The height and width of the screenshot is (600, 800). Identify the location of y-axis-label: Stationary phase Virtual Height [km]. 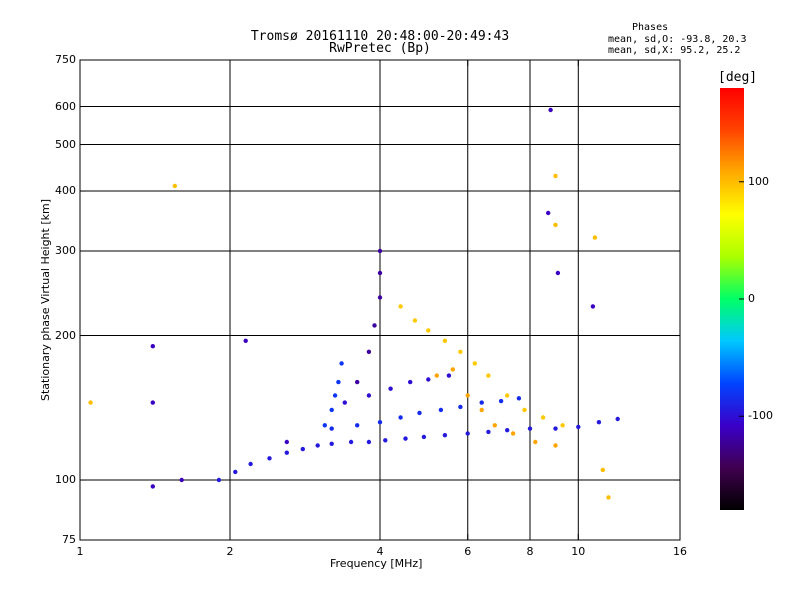
(45, 300).